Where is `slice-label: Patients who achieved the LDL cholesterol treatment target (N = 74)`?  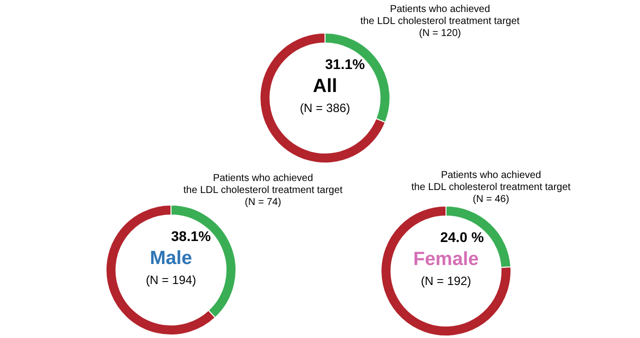
slice-label: Patients who achieved the LDL cholesterol treatment target (N = 74) is located at coordinates (263, 191).